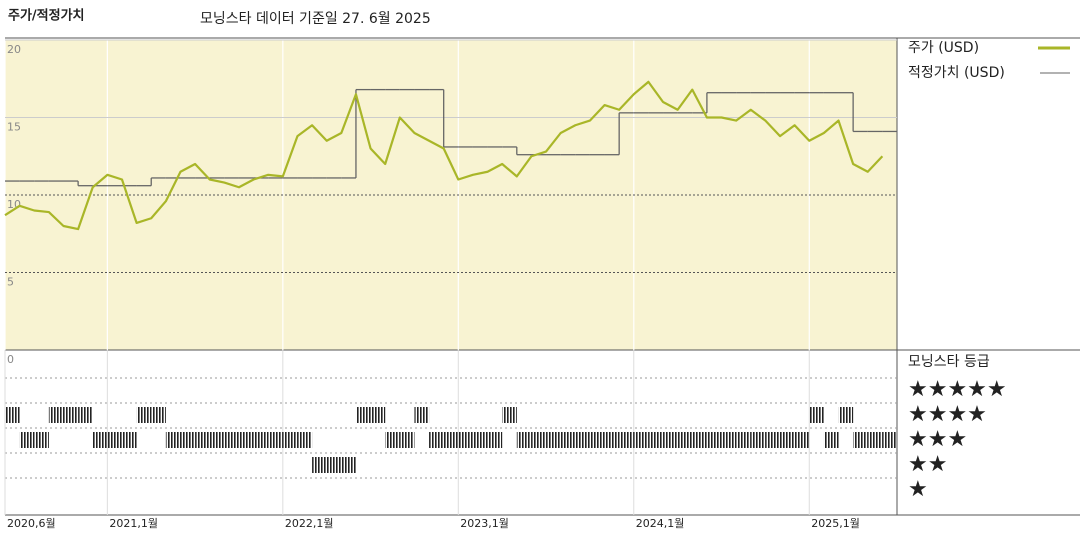  Describe the element at coordinates (31, 523) in the screenshot. I see `x-tick-label: 2020,6월` at that location.